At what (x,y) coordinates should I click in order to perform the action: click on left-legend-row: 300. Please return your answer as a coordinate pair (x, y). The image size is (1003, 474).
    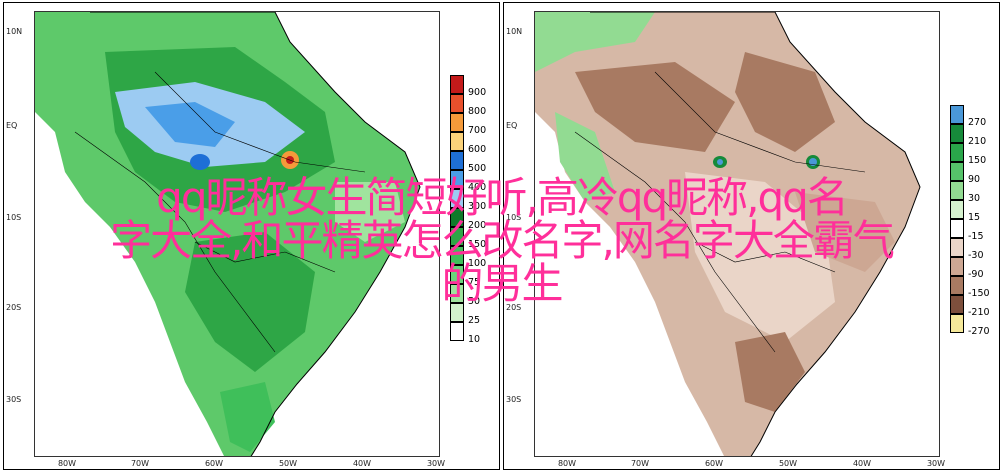
    Looking at the image, I should click on (482, 200).